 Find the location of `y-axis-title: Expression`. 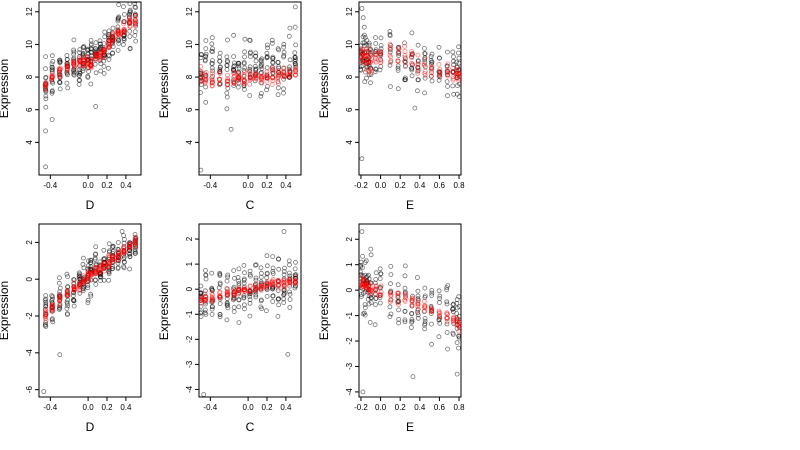

y-axis-title: Expression is located at coordinates (164, 310).